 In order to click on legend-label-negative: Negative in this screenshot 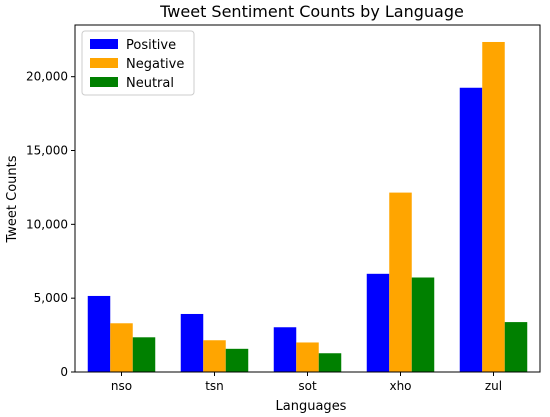, I will do `click(155, 64)`.